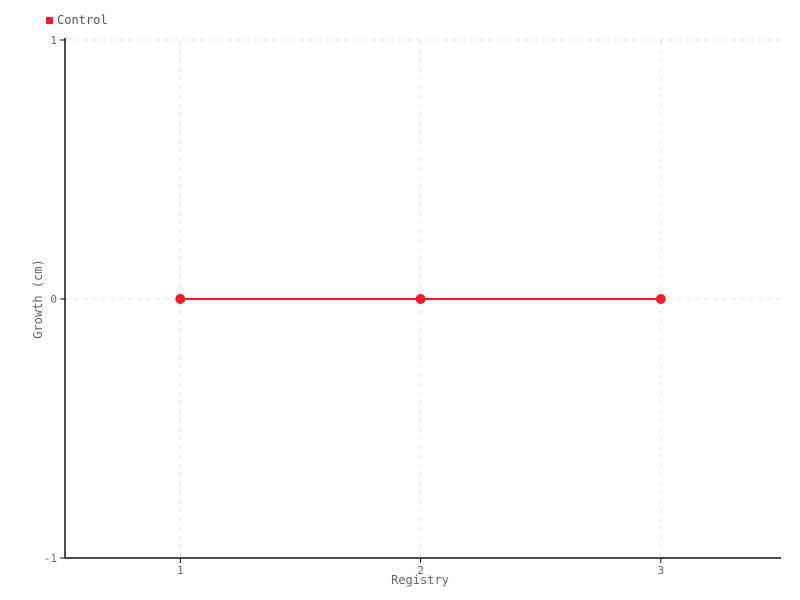 This screenshot has height=600, width=800. Describe the element at coordinates (82, 20) in the screenshot. I see `legend-label: Control` at that location.